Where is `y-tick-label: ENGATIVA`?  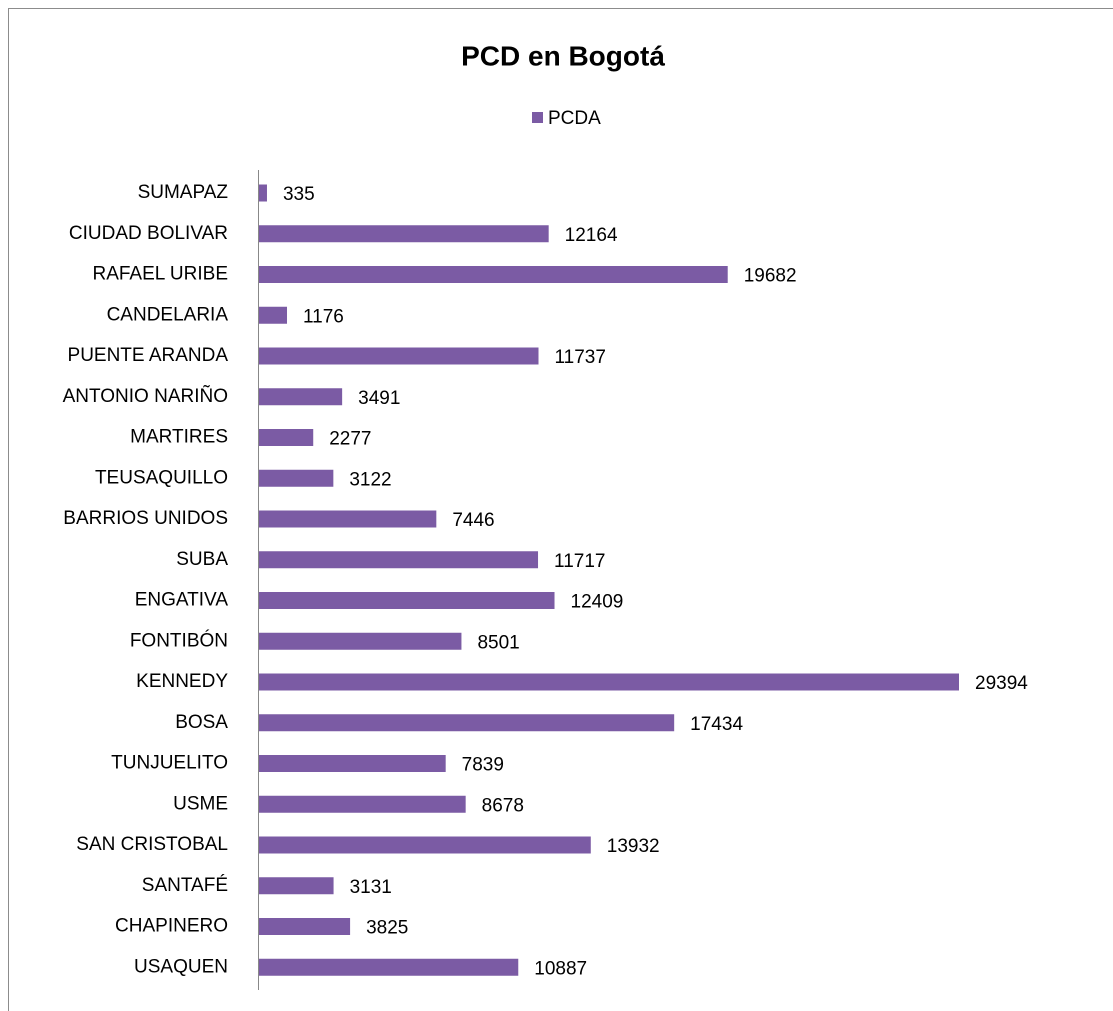 y-tick-label: ENGATIVA is located at coordinates (182, 600).